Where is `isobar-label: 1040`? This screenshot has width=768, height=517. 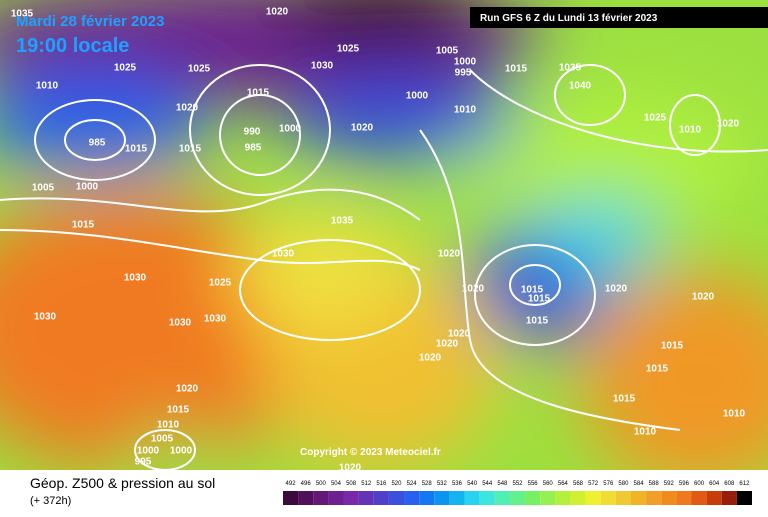 isobar-label: 1040 is located at coordinates (580, 86).